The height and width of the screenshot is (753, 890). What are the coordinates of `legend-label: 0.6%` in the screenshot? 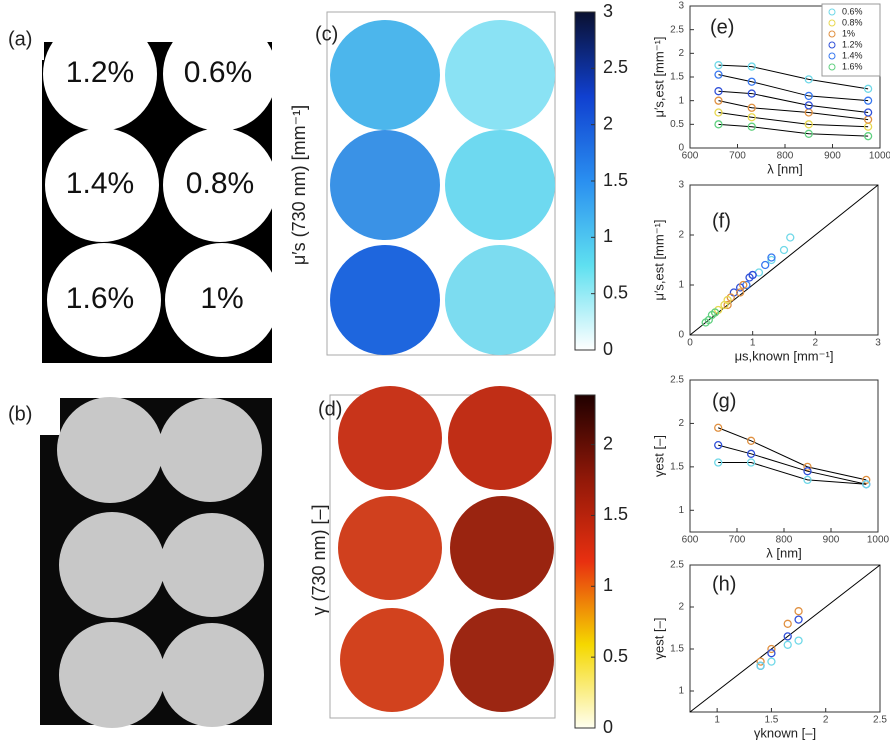 It's located at (852, 11).